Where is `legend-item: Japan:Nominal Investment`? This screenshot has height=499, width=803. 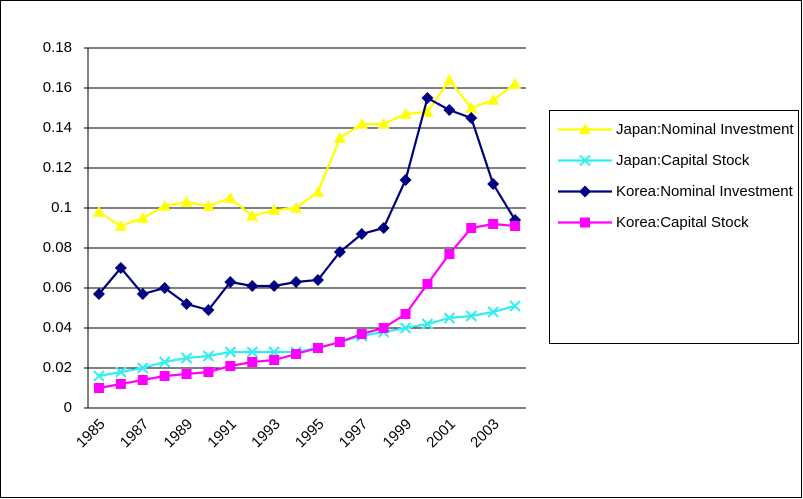
legend-item: Japan:Nominal Investment is located at coordinates (676, 129).